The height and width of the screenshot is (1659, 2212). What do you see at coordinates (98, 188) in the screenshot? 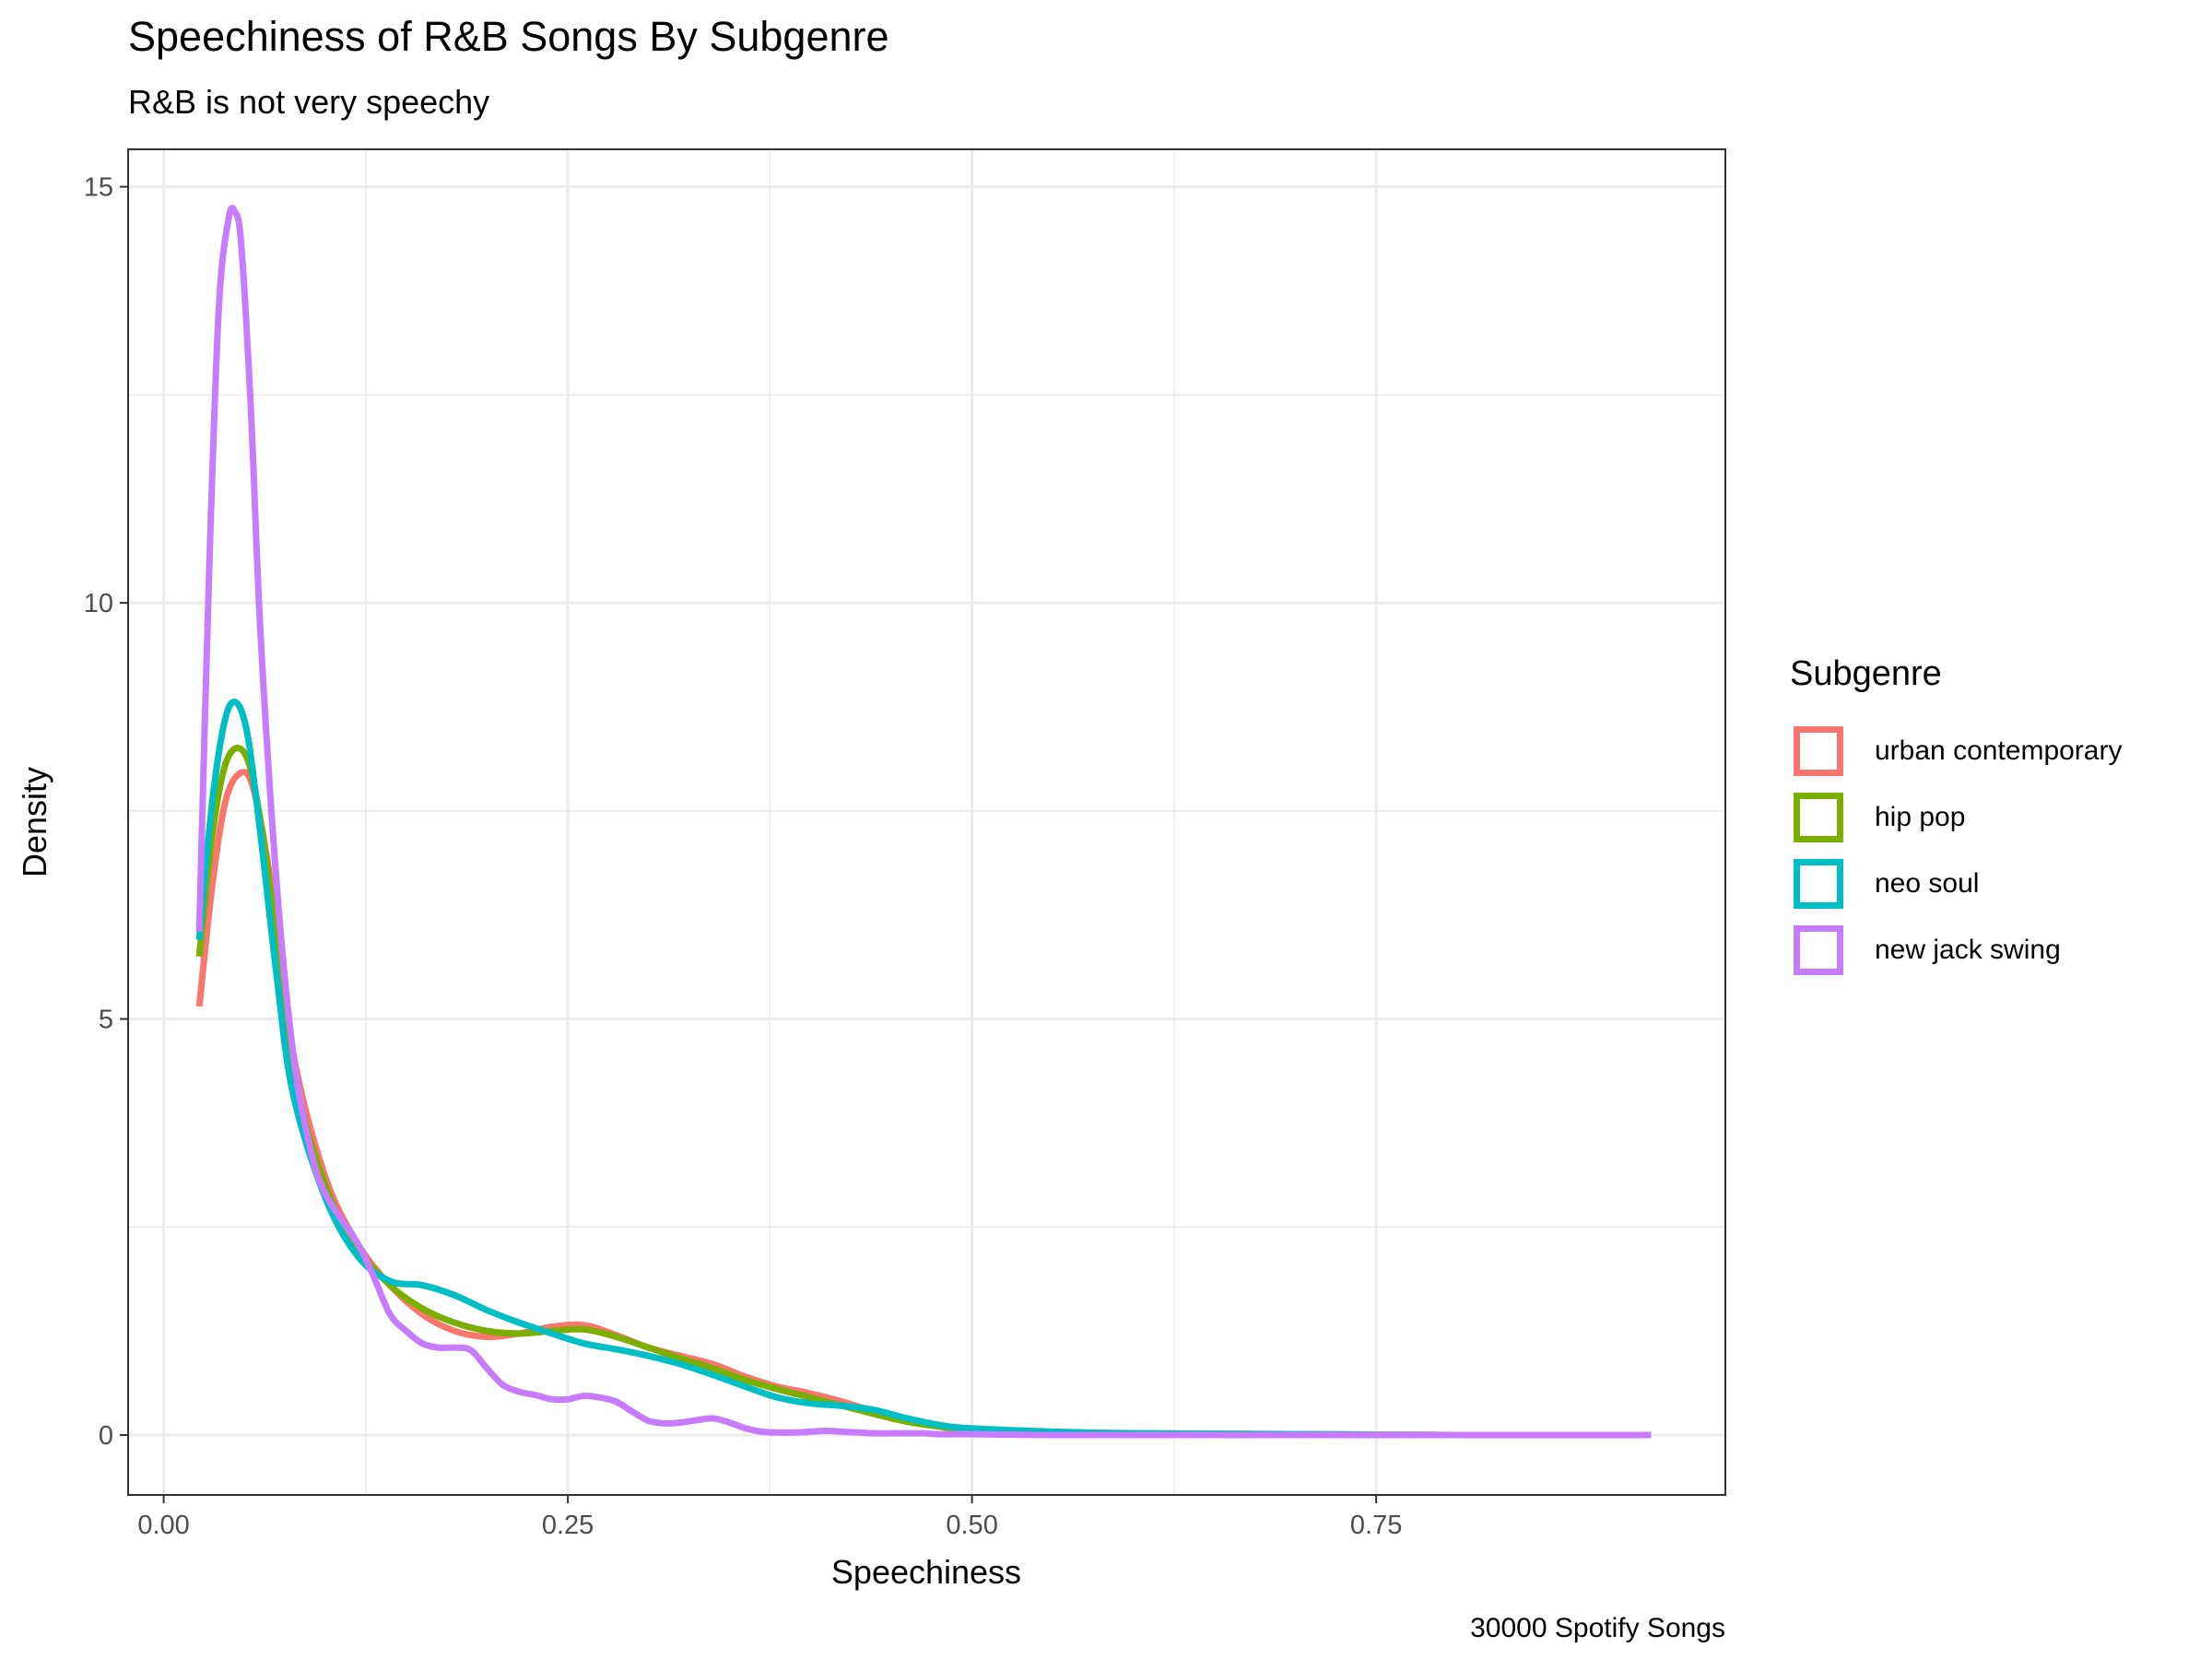
I see `y-tick-label: 15` at bounding box center [98, 188].